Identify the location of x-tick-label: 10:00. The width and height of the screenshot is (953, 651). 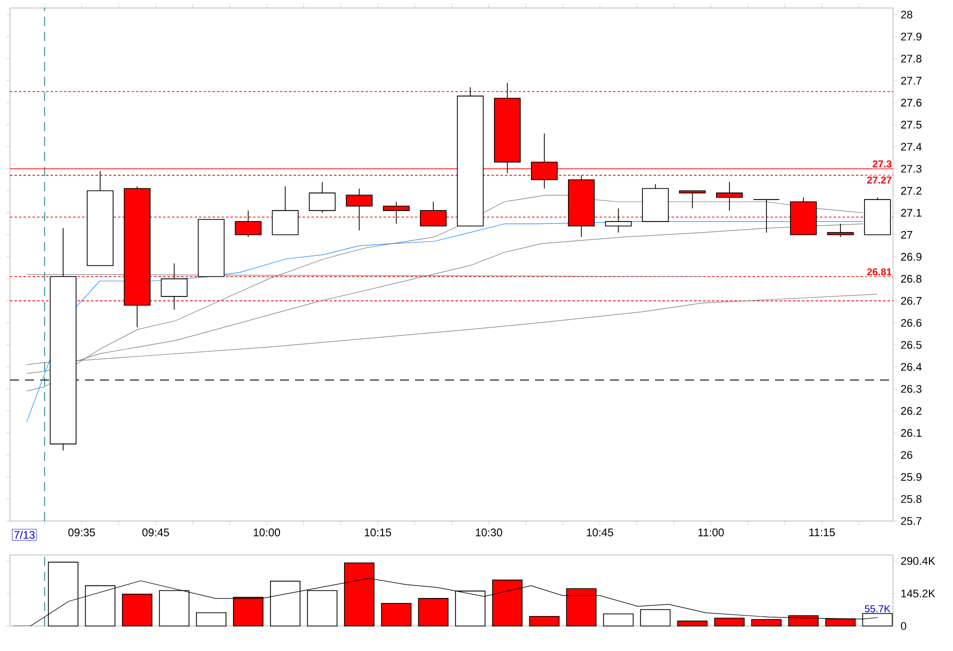
(267, 532).